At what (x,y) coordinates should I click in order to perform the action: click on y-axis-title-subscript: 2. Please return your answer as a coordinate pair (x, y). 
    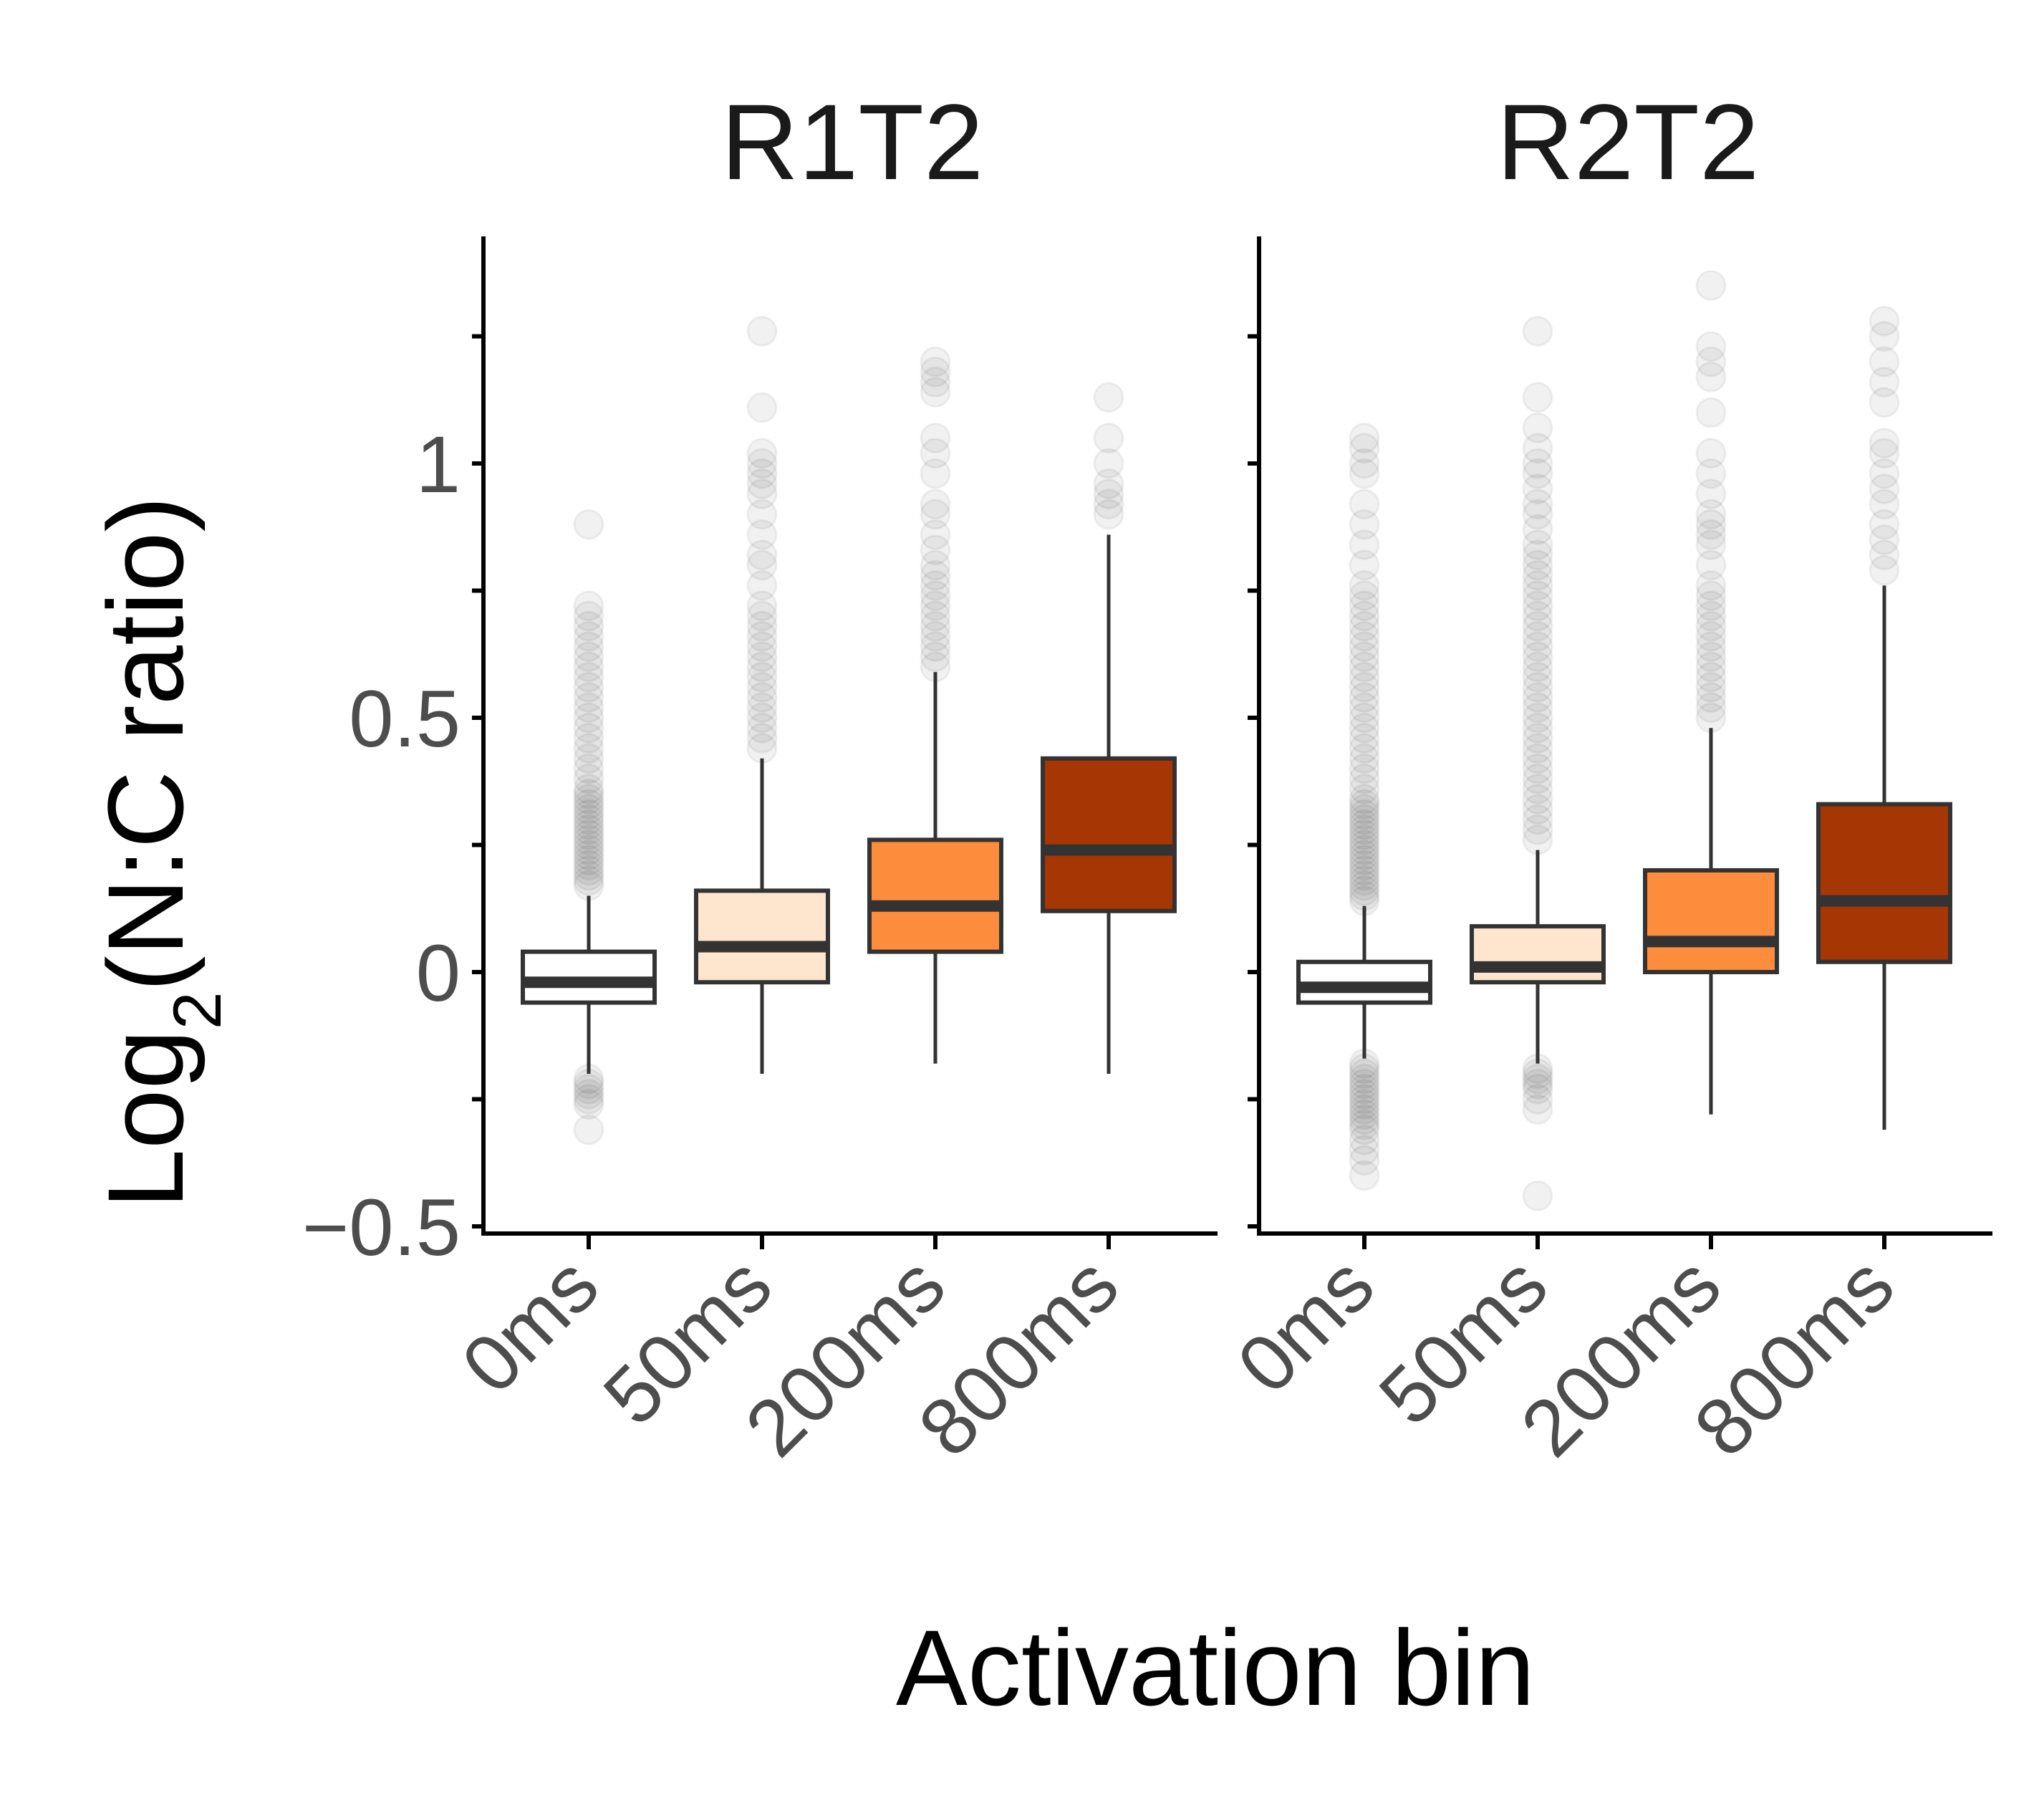
    Looking at the image, I should click on (198, 1010).